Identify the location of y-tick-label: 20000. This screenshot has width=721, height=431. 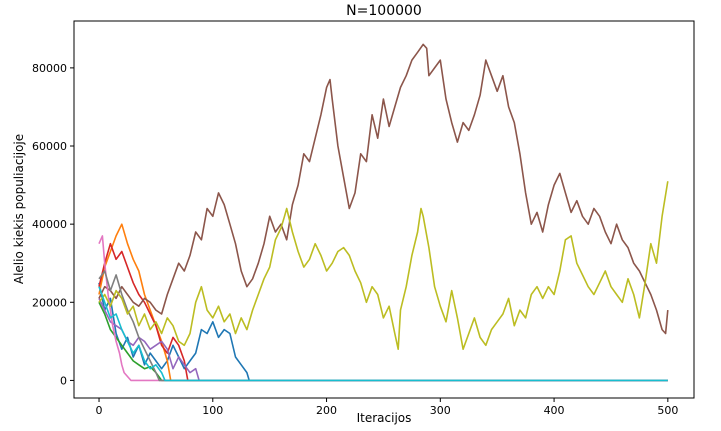
(49, 302).